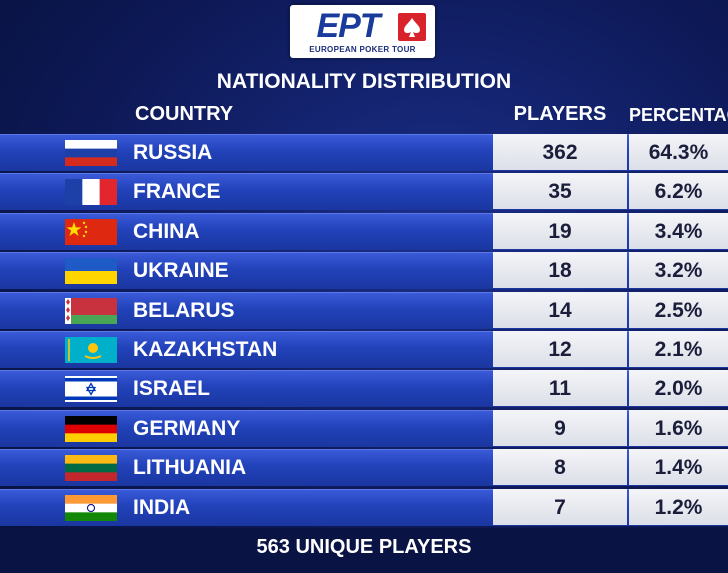 The width and height of the screenshot is (728, 573). I want to click on percentage-cell: 64.3%, so click(678, 152).